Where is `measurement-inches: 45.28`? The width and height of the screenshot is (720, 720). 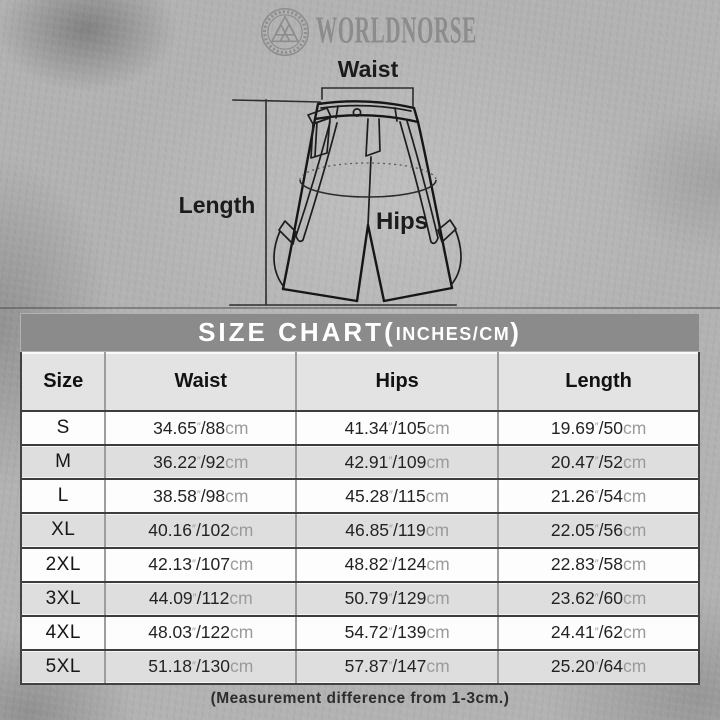 measurement-inches: 45.28 is located at coordinates (367, 495).